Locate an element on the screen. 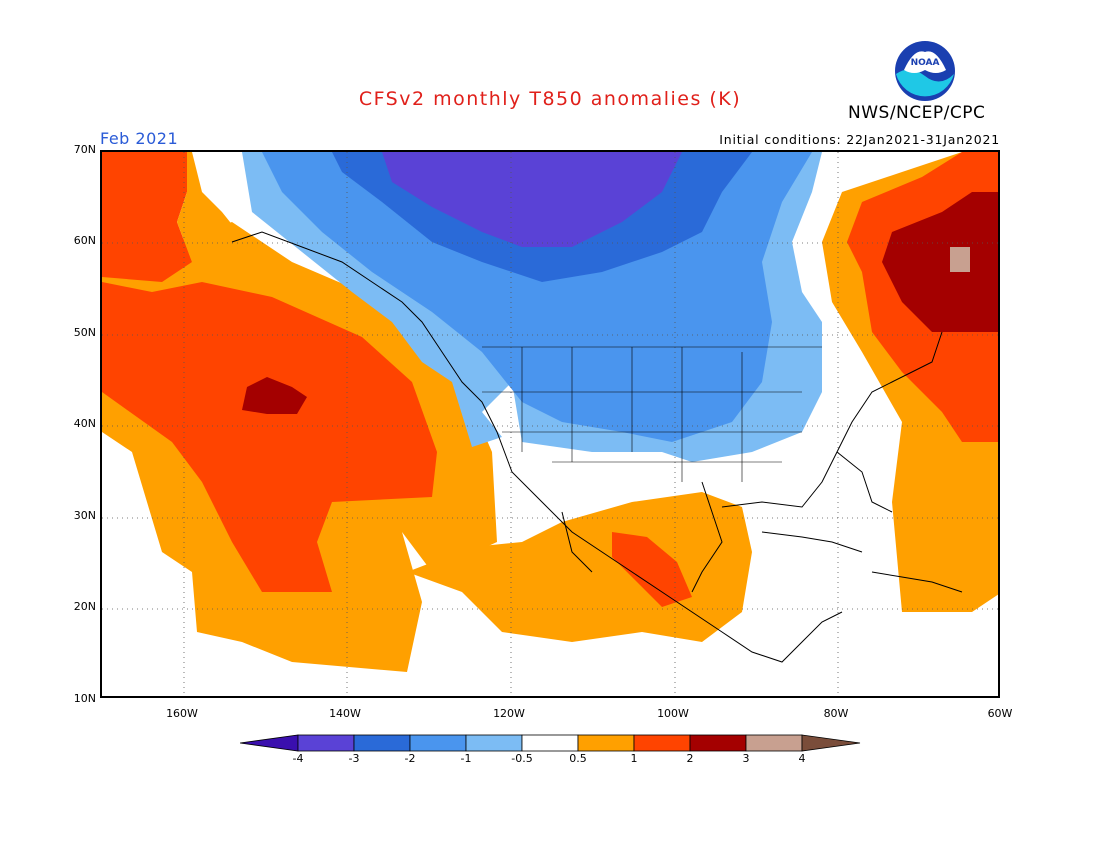 The height and width of the screenshot is (850, 1100). forecast-month: Feb 2021 is located at coordinates (139, 138).